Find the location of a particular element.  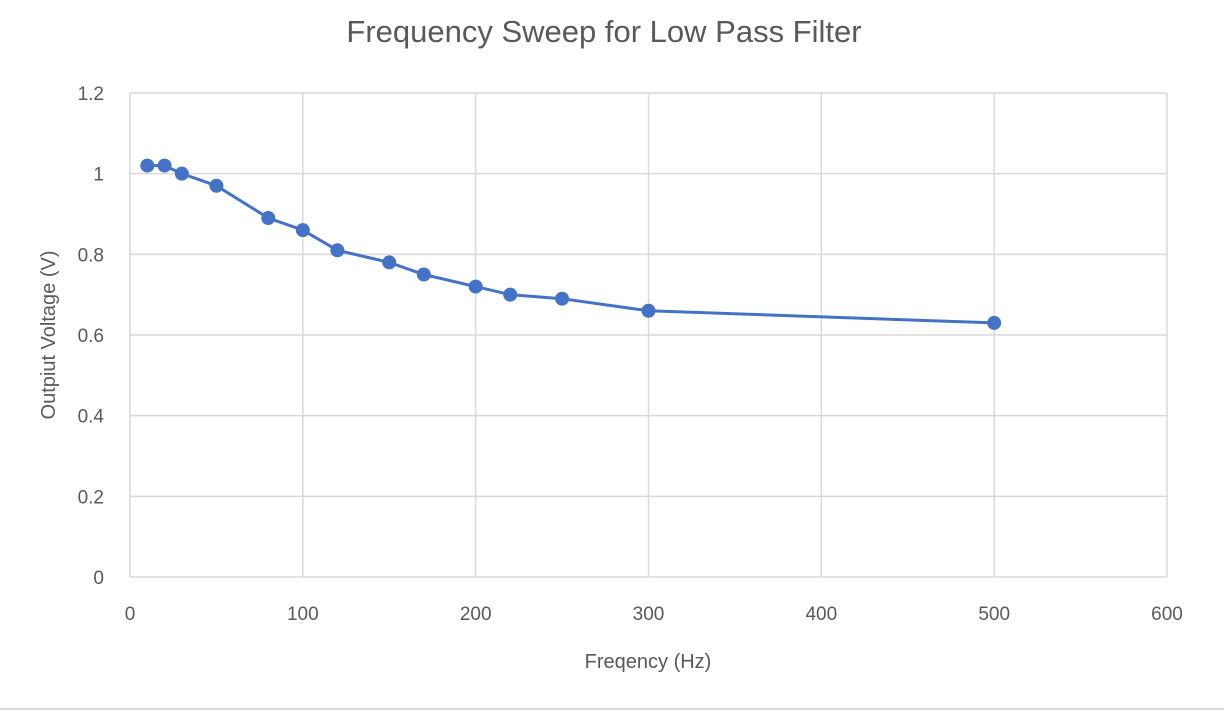

y-axis-label: Outpiut Voltage (V) is located at coordinates (49, 335).